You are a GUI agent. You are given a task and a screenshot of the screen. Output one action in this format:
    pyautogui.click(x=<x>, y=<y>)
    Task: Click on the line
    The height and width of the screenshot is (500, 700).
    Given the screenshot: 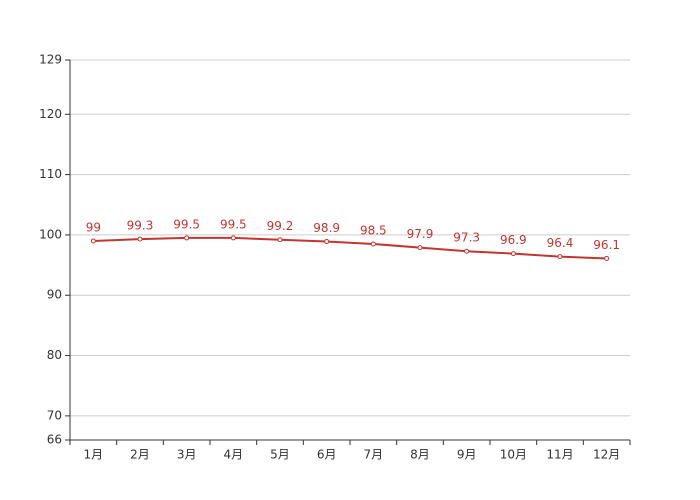 What is the action you would take?
    pyautogui.click(x=350, y=248)
    